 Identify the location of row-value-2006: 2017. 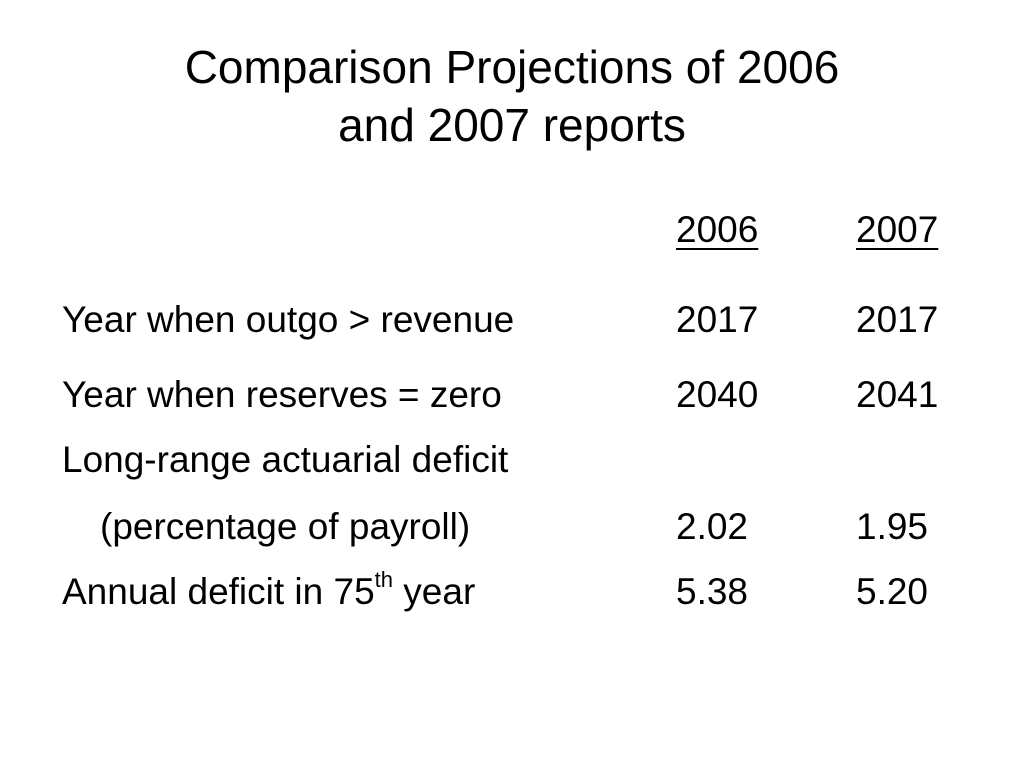
(717, 319).